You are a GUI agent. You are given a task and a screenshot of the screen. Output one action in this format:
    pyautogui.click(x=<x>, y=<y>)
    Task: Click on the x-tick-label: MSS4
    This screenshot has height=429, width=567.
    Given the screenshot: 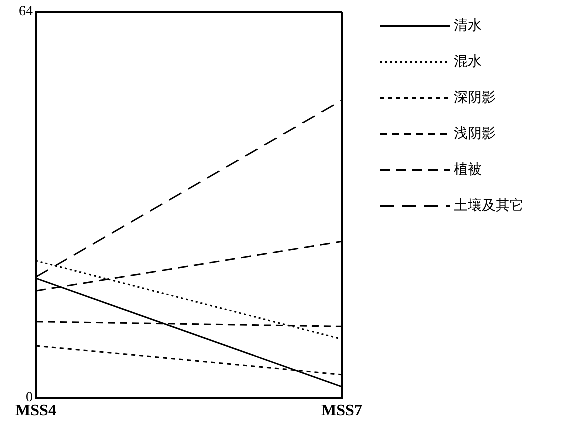 What is the action you would take?
    pyautogui.click(x=36, y=411)
    